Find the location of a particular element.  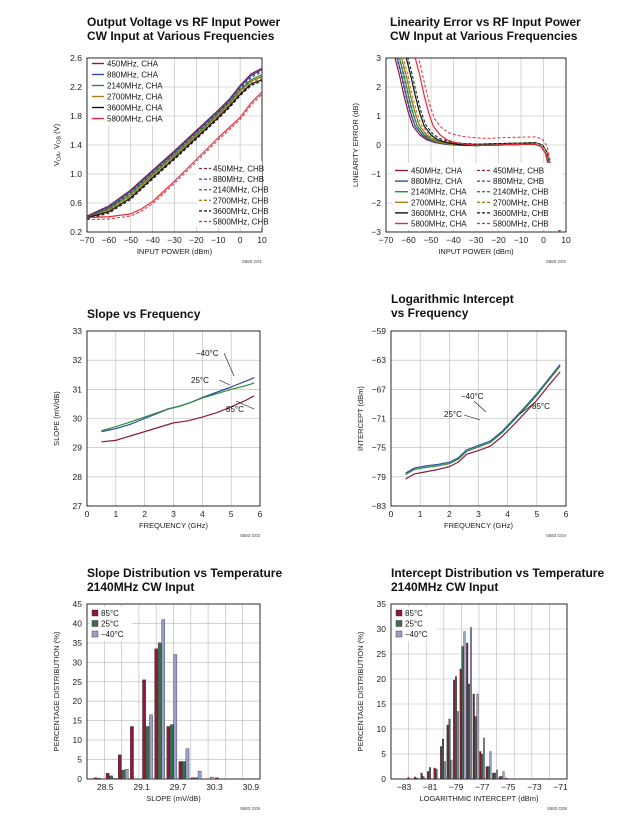

x-tick-label: 6 is located at coordinates (260, 514).